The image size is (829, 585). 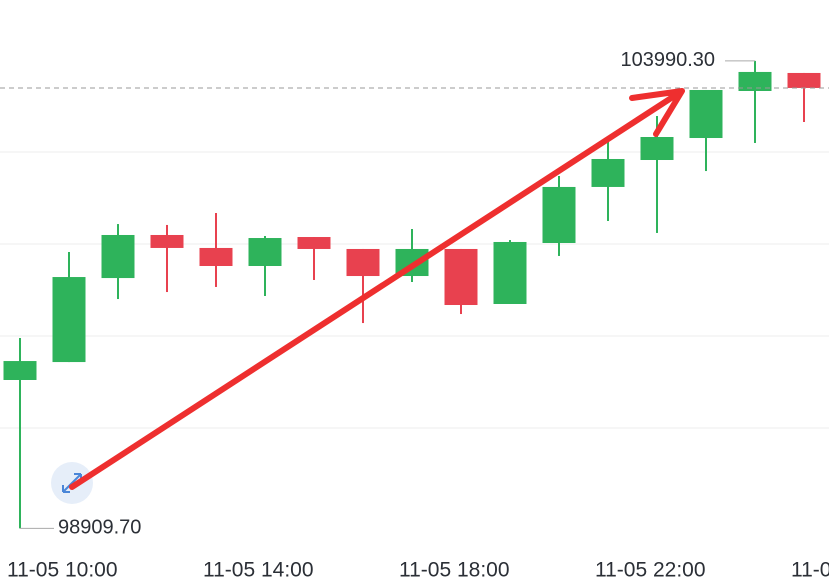 What do you see at coordinates (99, 528) in the screenshot?
I see `annotation-label: 98909.70` at bounding box center [99, 528].